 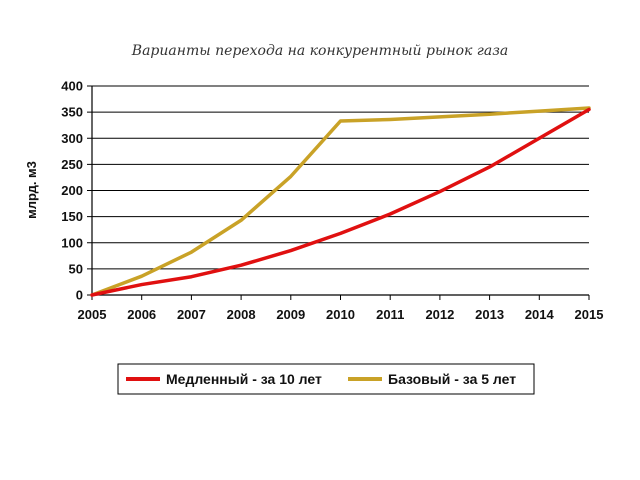 I want to click on y-tick-label: 400, so click(x=72, y=86).